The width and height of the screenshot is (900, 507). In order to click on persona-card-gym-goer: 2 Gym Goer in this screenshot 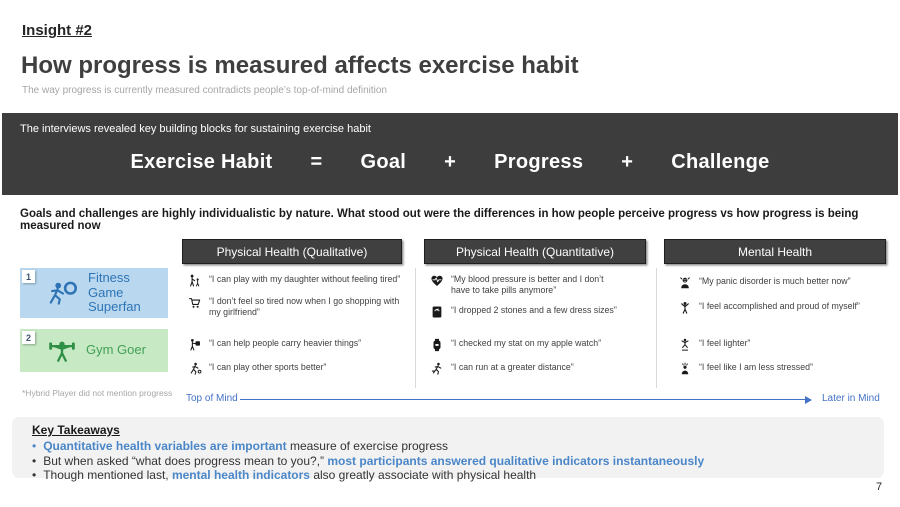, I will do `click(94, 350)`.